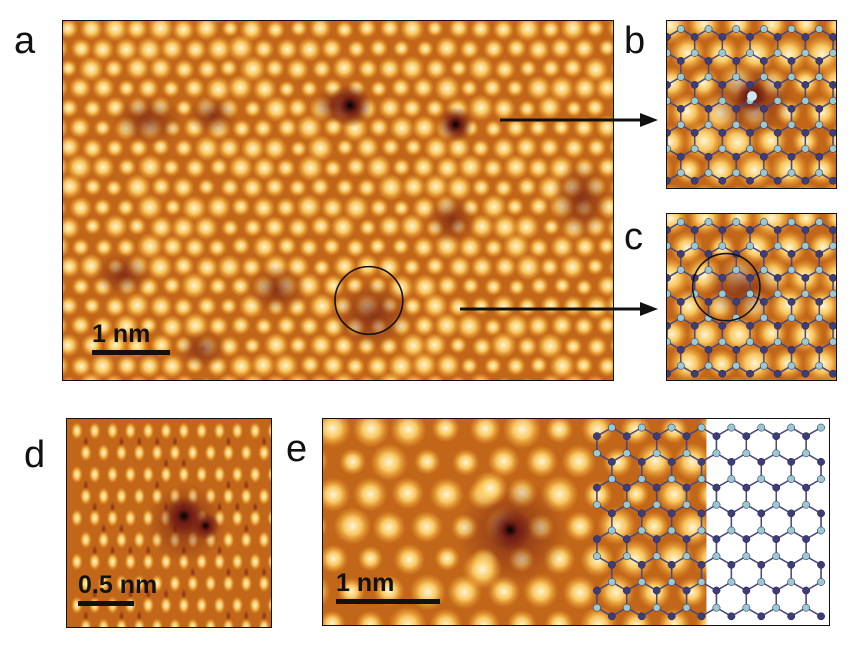 The width and height of the screenshot is (864, 666). Describe the element at coordinates (121, 334) in the screenshot. I see `scale-bar-a-label: 1 nm` at that location.